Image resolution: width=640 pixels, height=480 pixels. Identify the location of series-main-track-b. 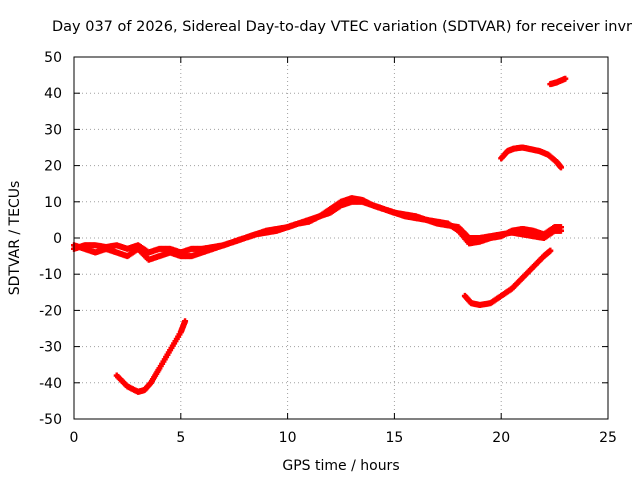
(318, 230).